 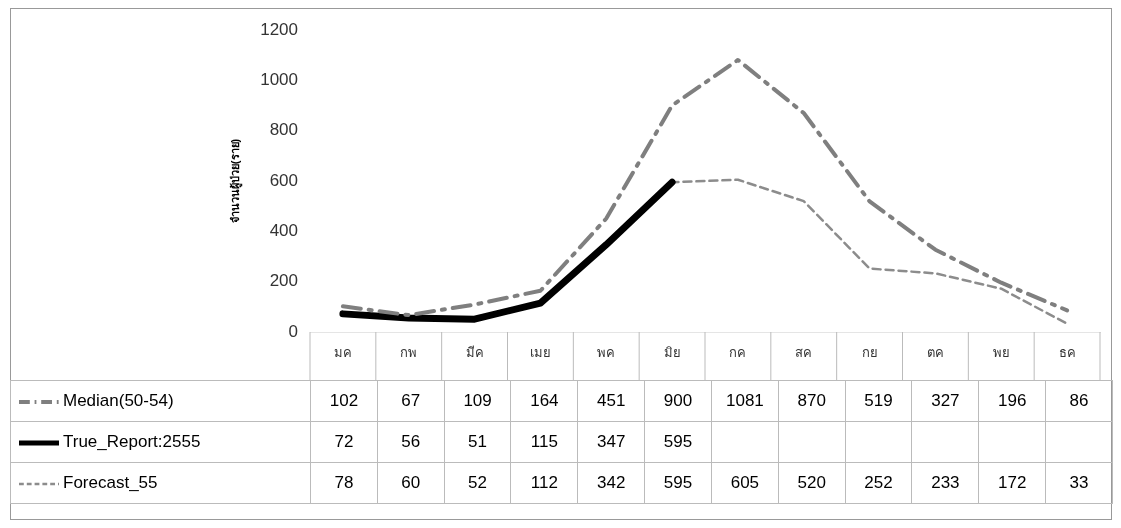 What do you see at coordinates (544, 442) in the screenshot?
I see `data-label: 115` at bounding box center [544, 442].